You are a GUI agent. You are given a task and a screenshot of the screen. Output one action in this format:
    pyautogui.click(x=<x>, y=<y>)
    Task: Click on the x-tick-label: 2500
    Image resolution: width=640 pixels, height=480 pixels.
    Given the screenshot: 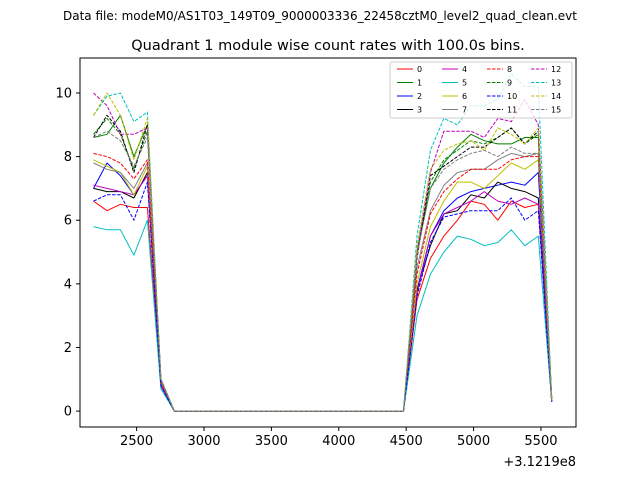 What is the action you would take?
    pyautogui.click(x=136, y=441)
    